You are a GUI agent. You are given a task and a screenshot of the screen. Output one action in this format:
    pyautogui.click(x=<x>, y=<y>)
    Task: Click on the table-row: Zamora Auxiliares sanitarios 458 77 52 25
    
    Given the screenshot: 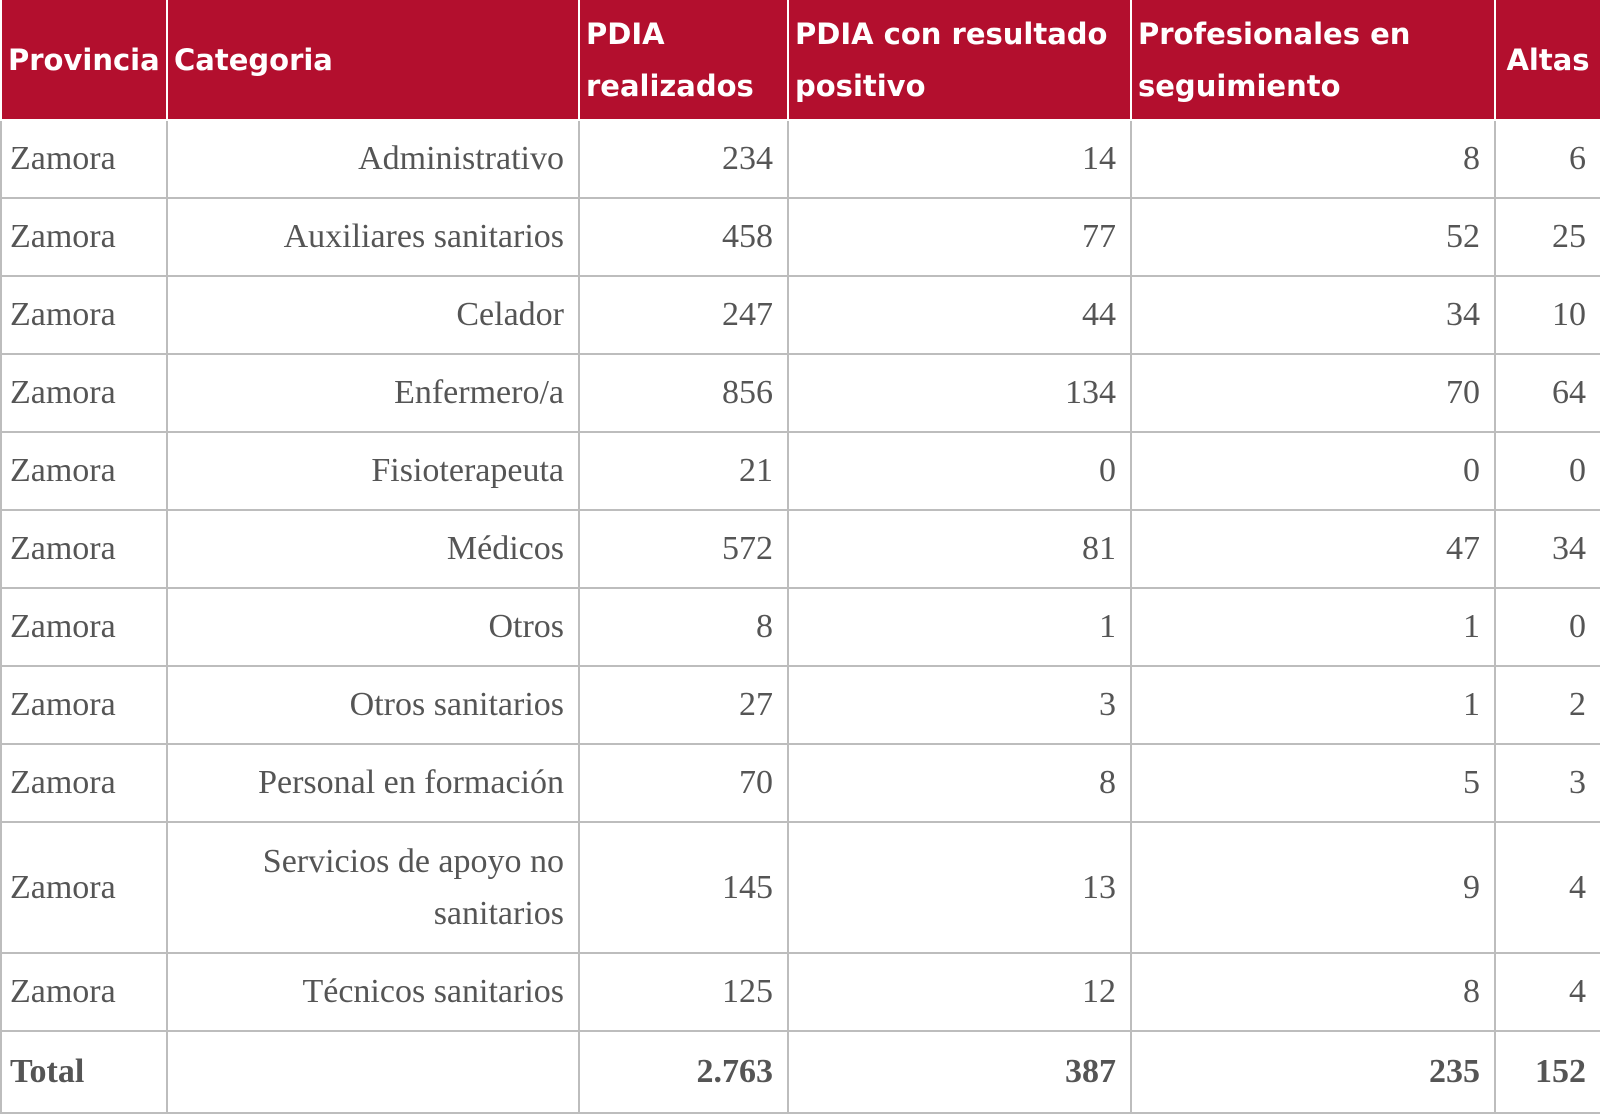 What is the action you would take?
    pyautogui.click(x=800, y=237)
    